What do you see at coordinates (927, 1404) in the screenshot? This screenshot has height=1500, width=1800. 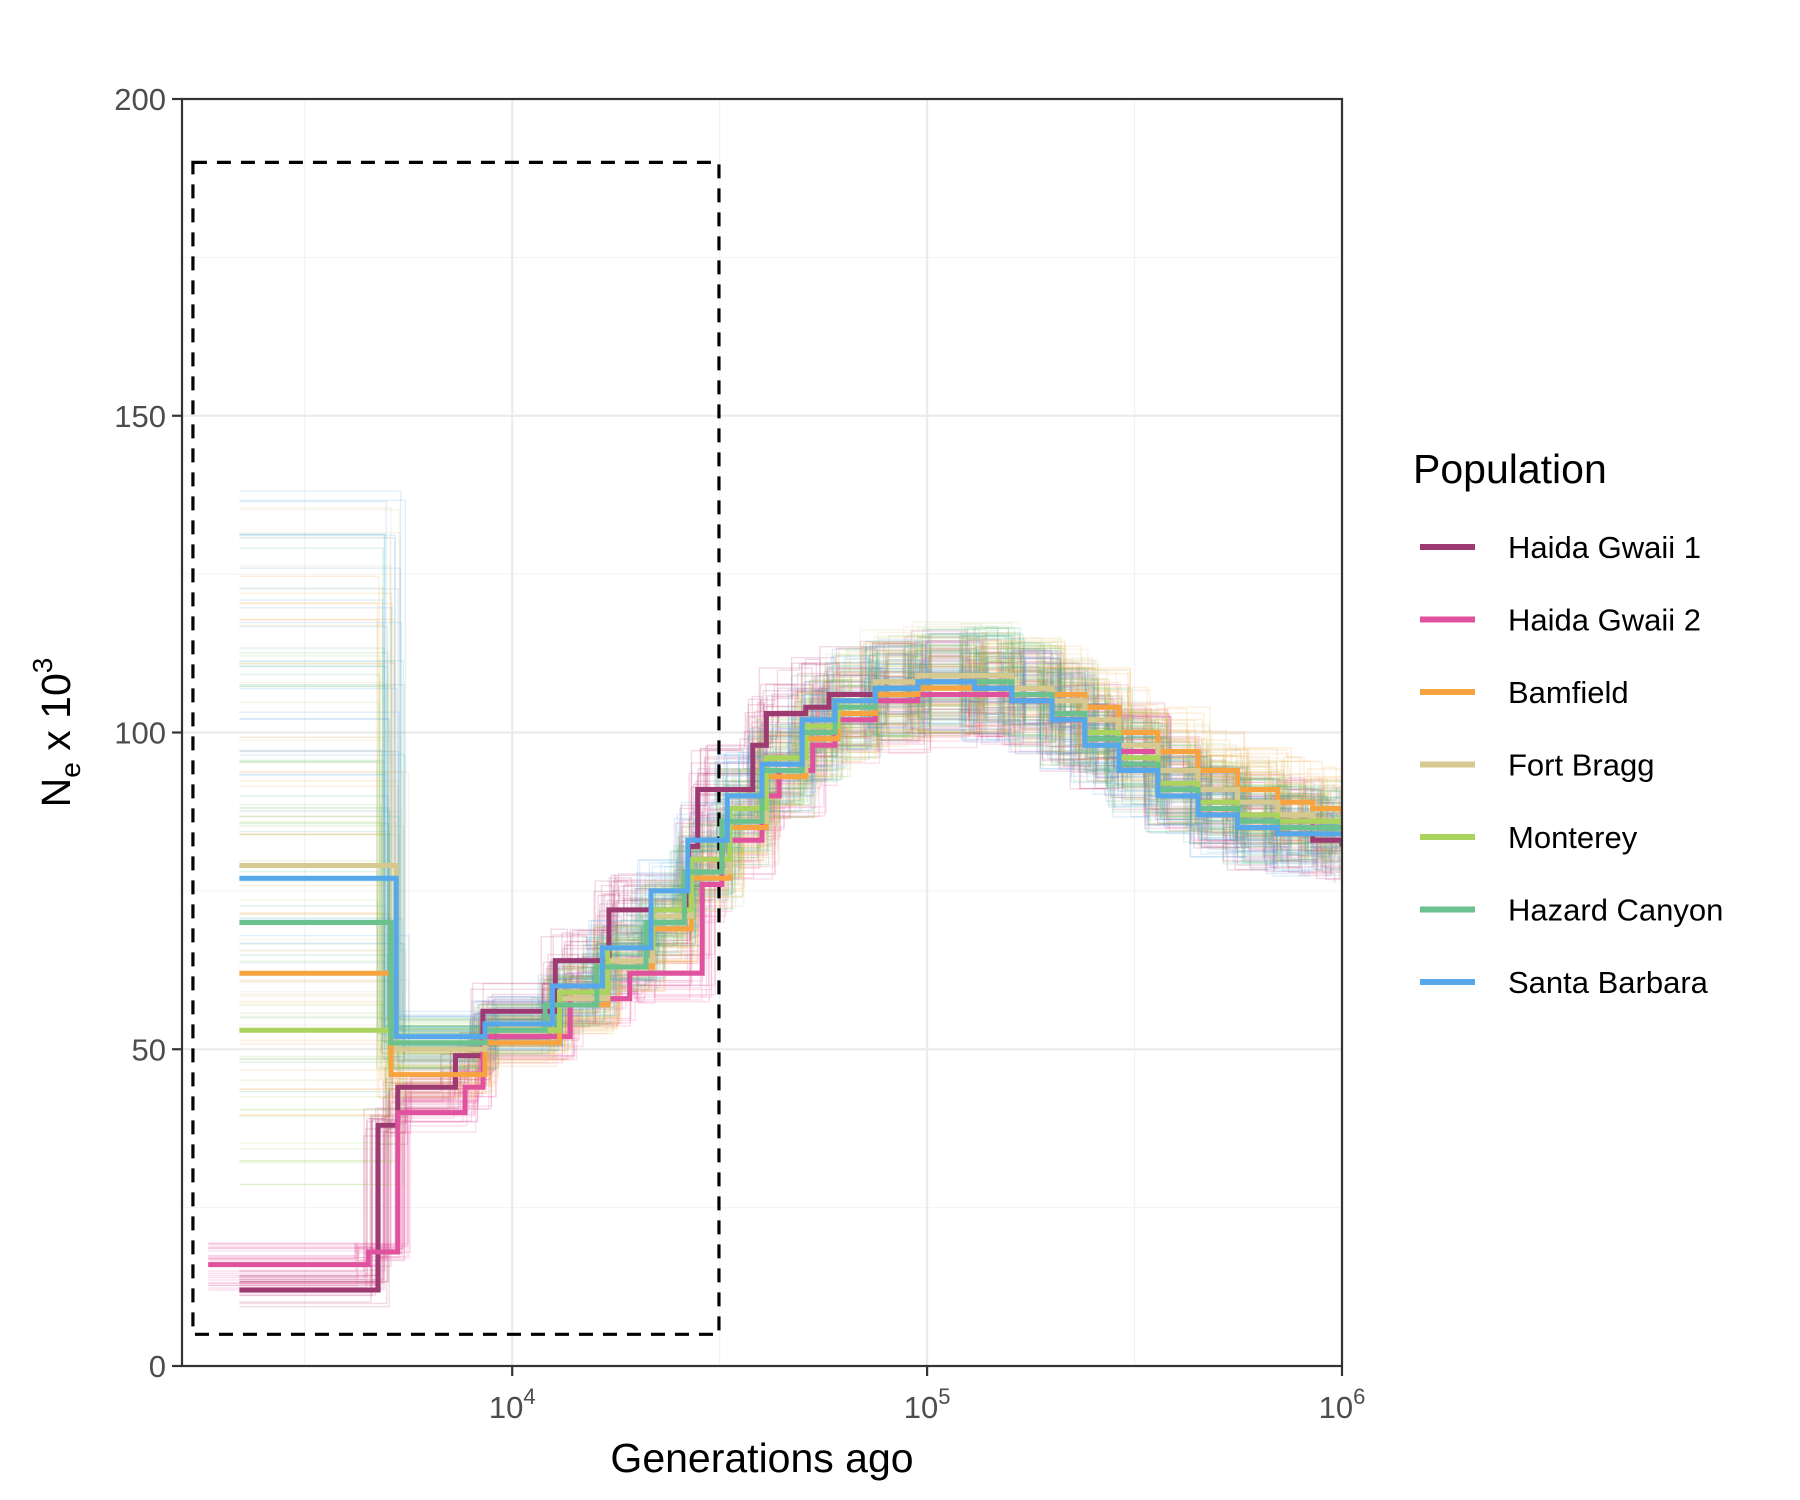 I see `x-tick-label: 10⁵` at bounding box center [927, 1404].